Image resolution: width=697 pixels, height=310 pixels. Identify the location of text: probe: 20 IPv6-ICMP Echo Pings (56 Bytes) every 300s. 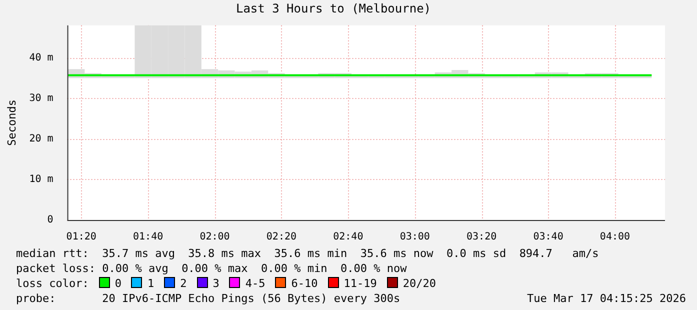
(208, 298).